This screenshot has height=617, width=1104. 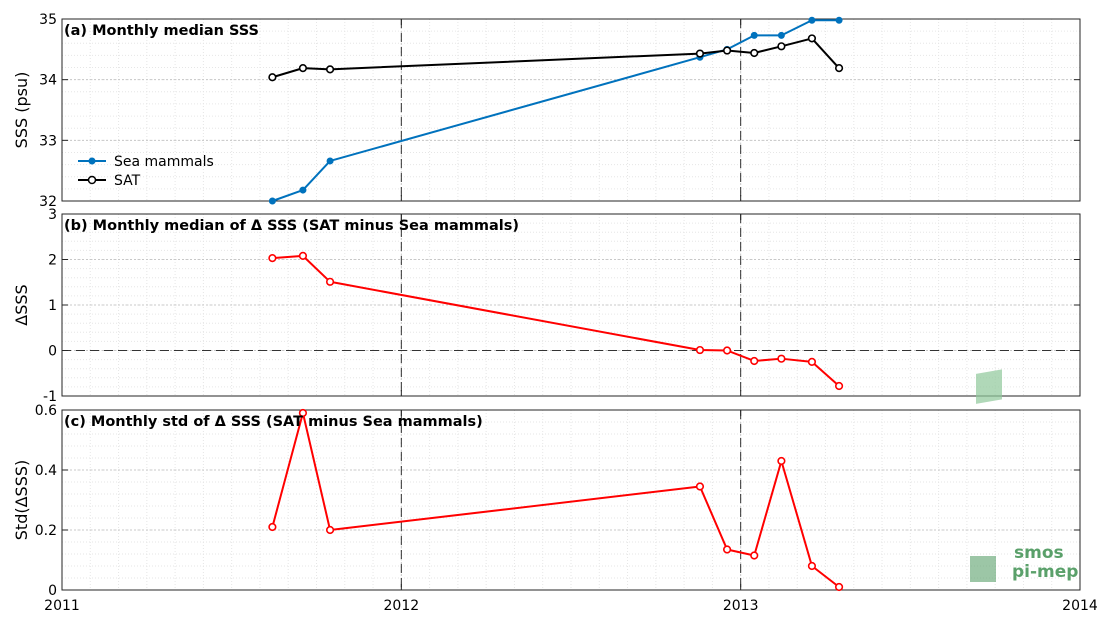 What do you see at coordinates (52, 215) in the screenshot?
I see `y-tick-label: 3` at bounding box center [52, 215].